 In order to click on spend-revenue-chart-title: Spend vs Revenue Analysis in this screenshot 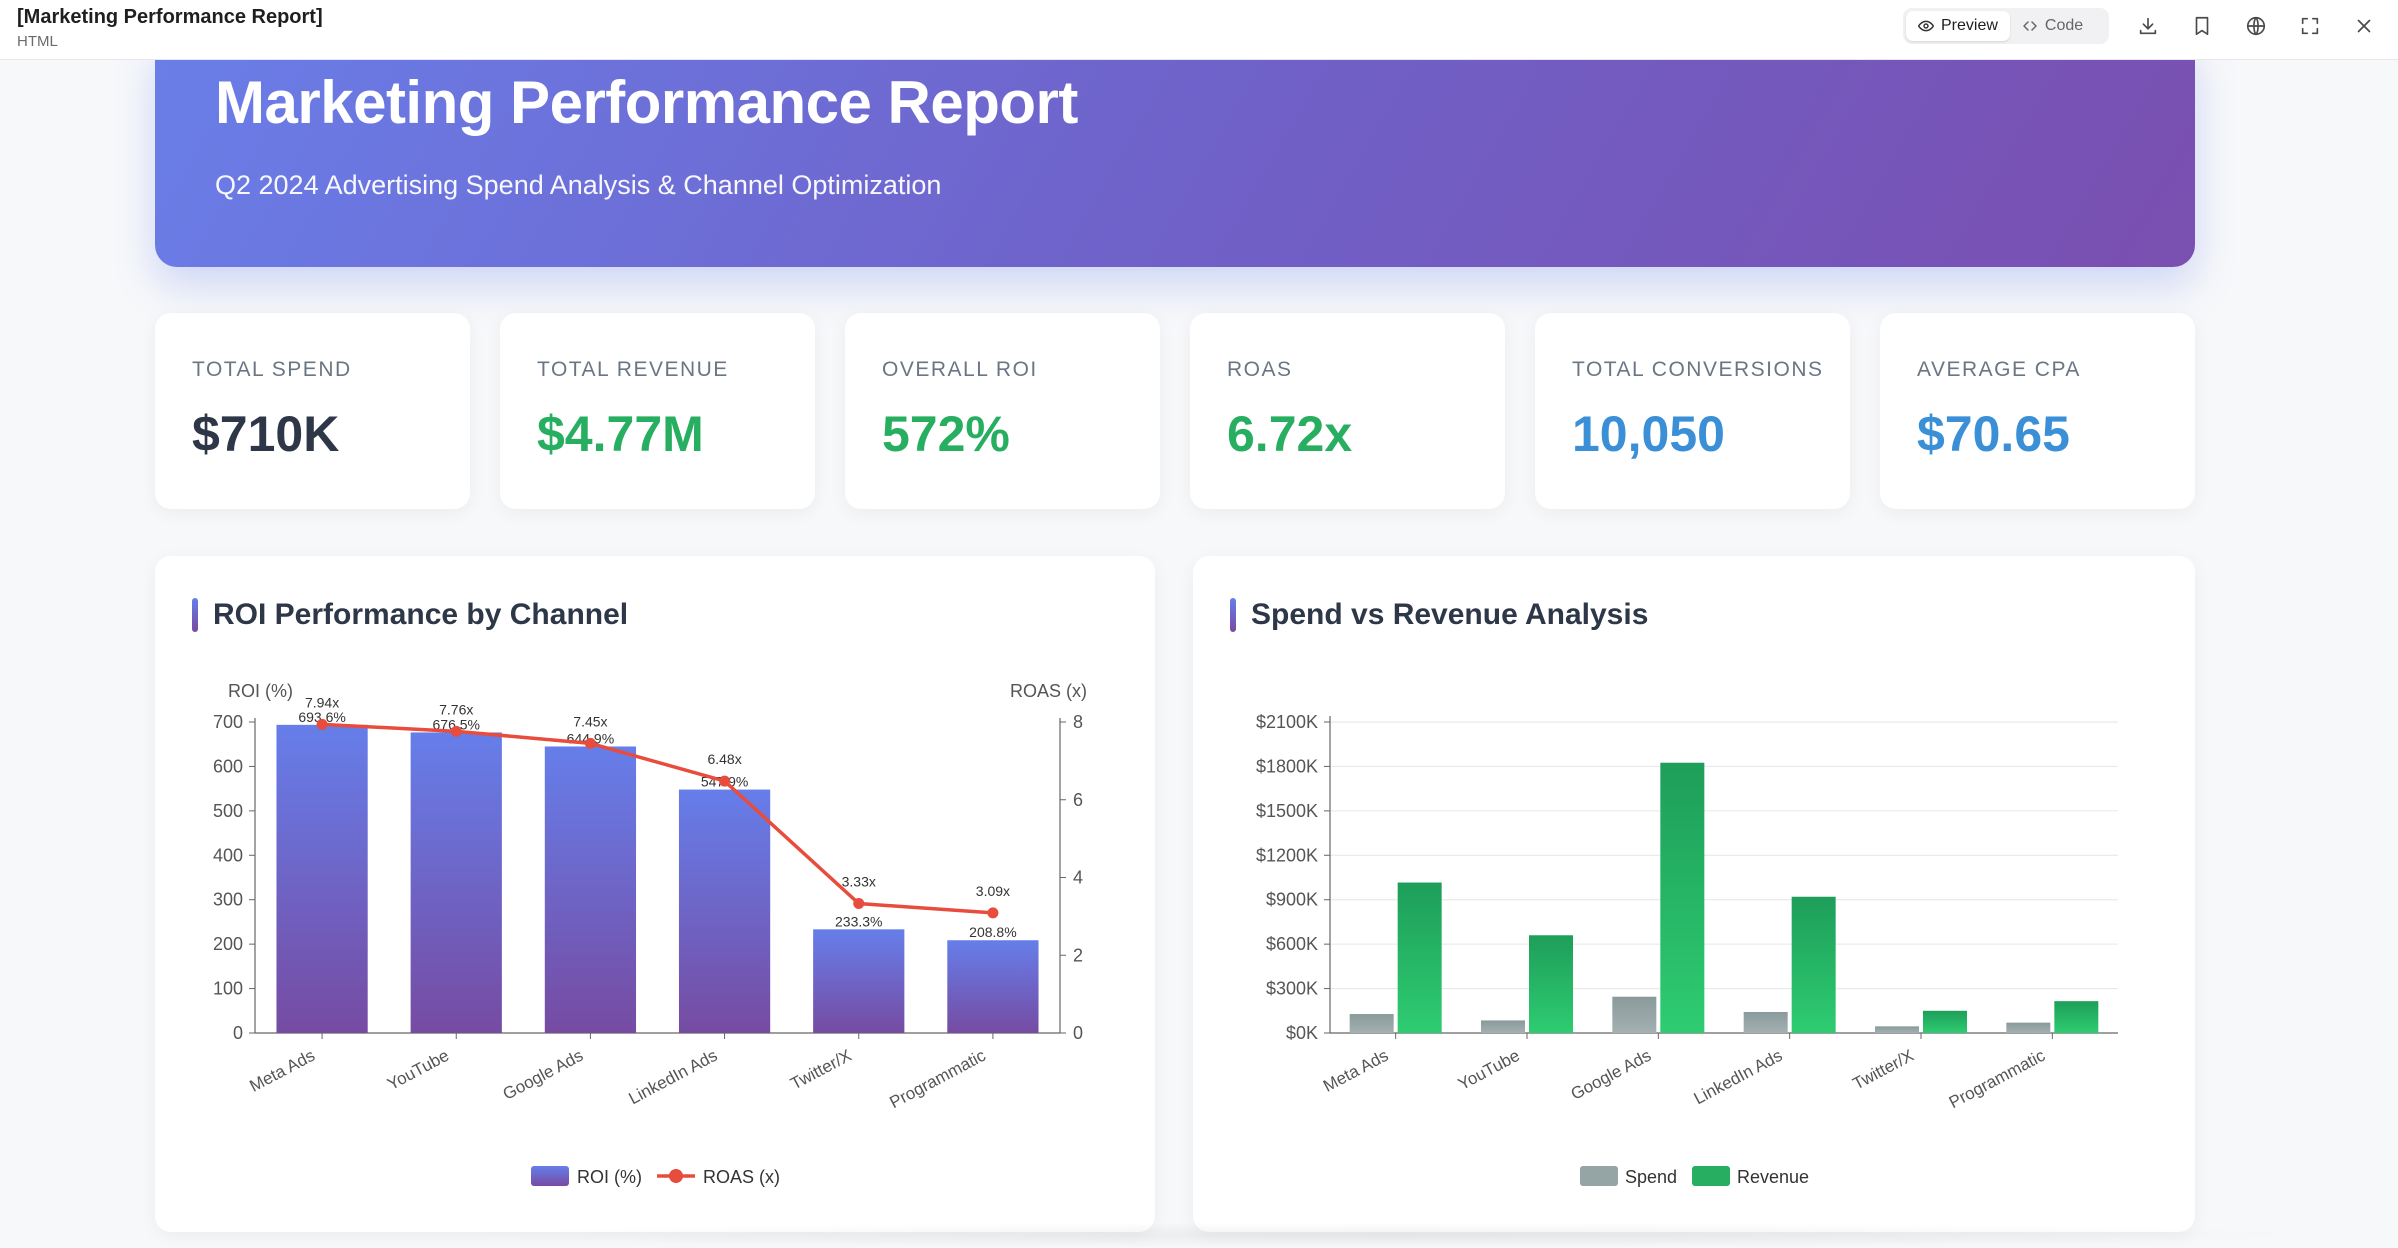, I will do `click(1450, 614)`.